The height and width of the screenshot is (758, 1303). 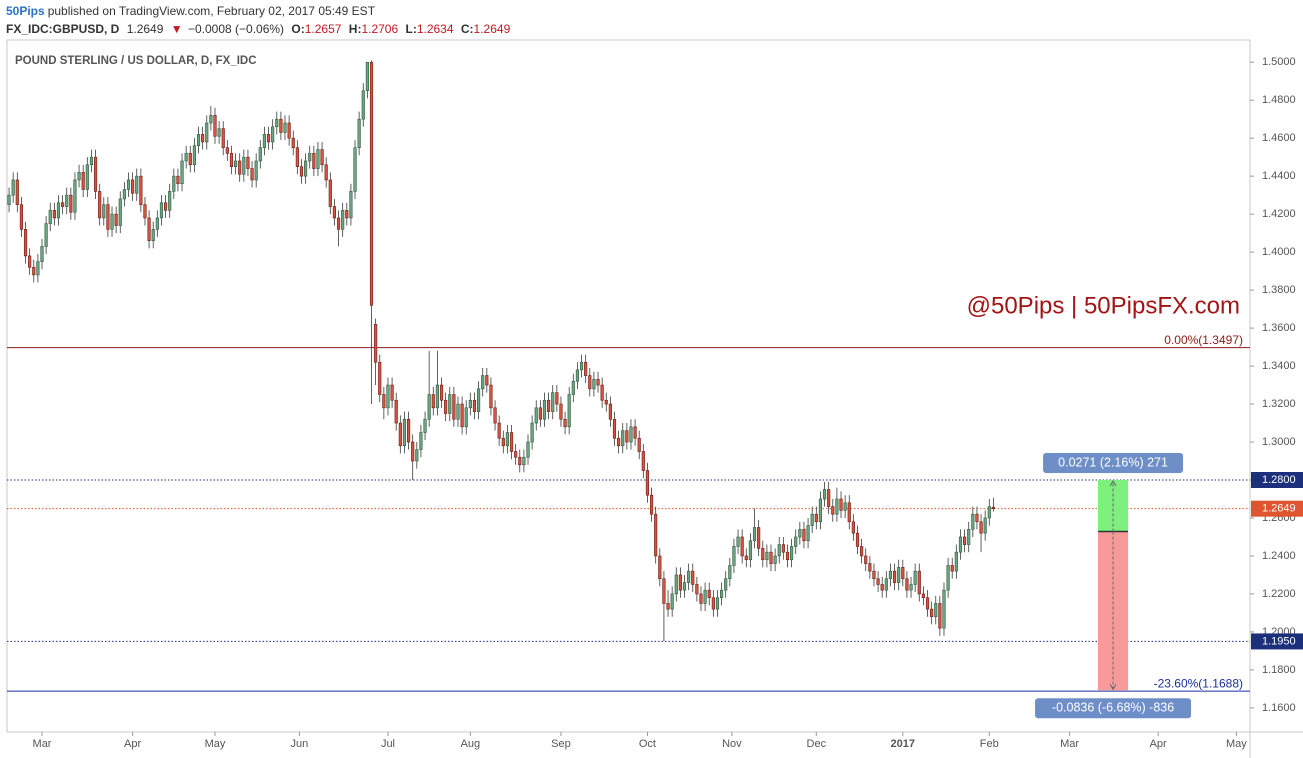 I want to click on symbol: FX_IDC:GBPUSD, D, so click(x=63, y=29).